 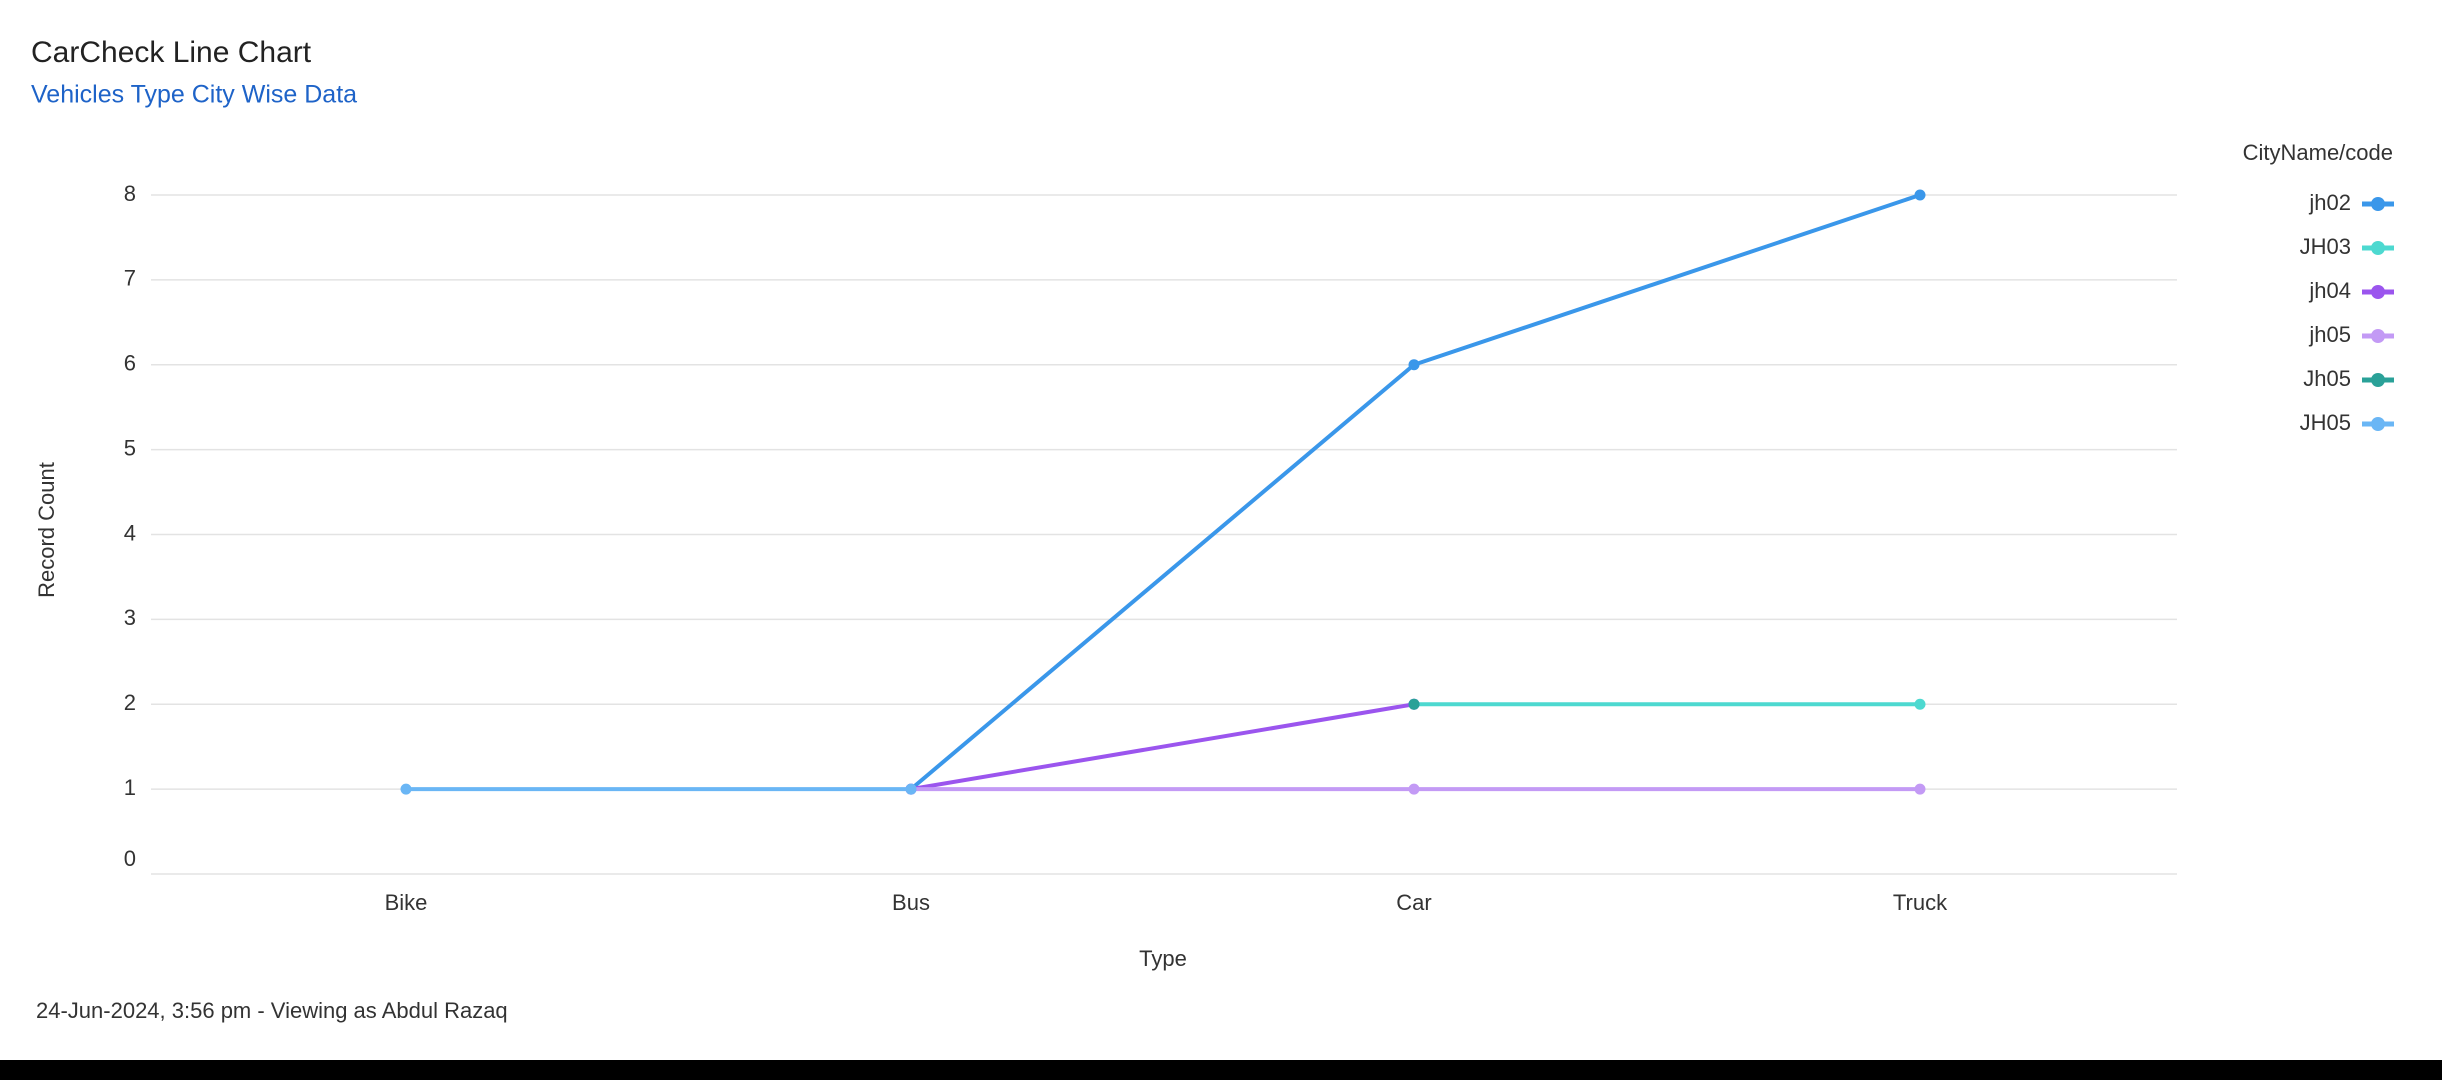 What do you see at coordinates (2329, 334) in the screenshot?
I see `legend-label: jh05` at bounding box center [2329, 334].